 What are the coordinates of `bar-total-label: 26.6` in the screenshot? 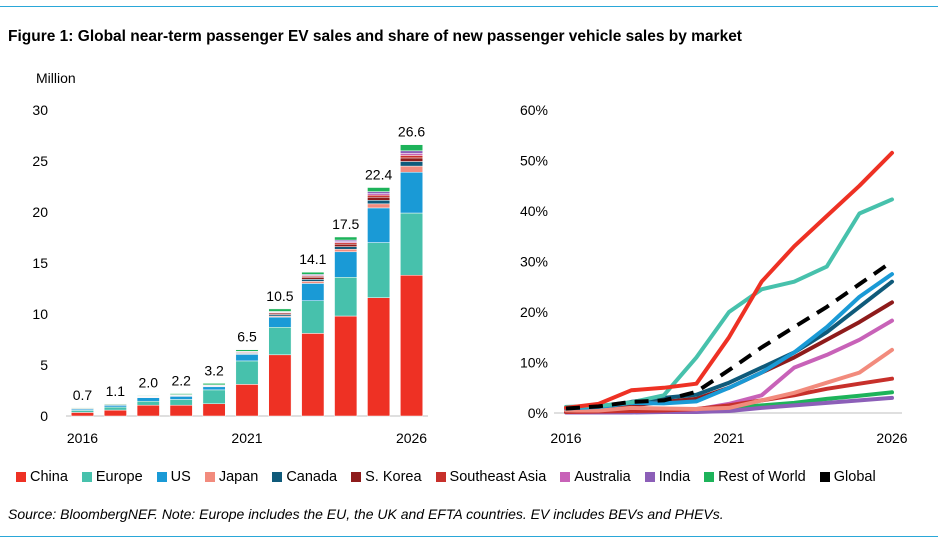 It's located at (411, 132).